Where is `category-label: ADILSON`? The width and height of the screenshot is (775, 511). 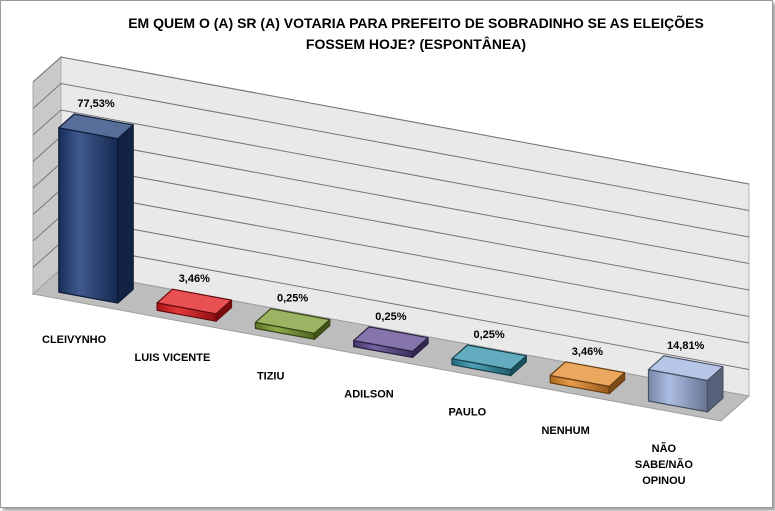 category-label: ADILSON is located at coordinates (369, 395).